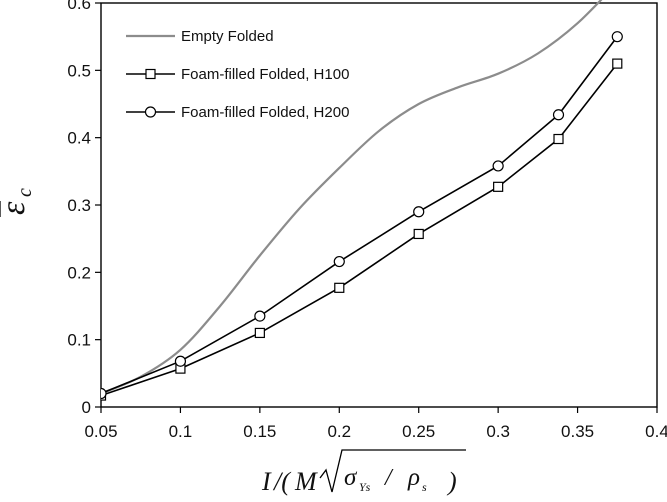 This screenshot has width=667, height=502. Describe the element at coordinates (79, 138) in the screenshot. I see `y-tick-label: 0.4` at that location.